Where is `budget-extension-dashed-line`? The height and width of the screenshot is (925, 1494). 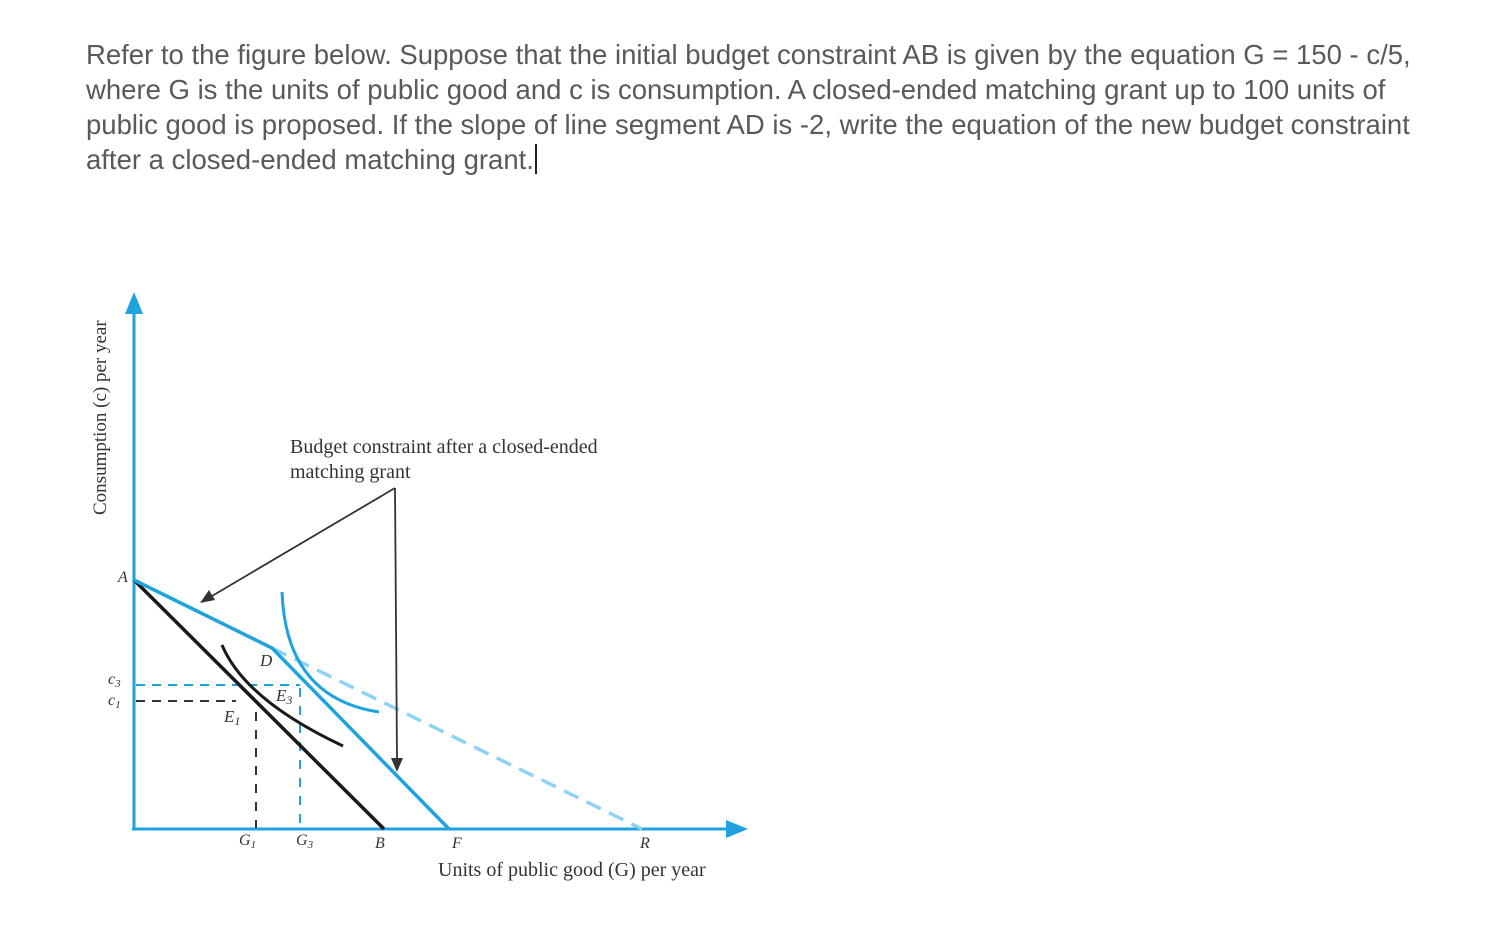 budget-extension-dashed-line is located at coordinates (457, 738).